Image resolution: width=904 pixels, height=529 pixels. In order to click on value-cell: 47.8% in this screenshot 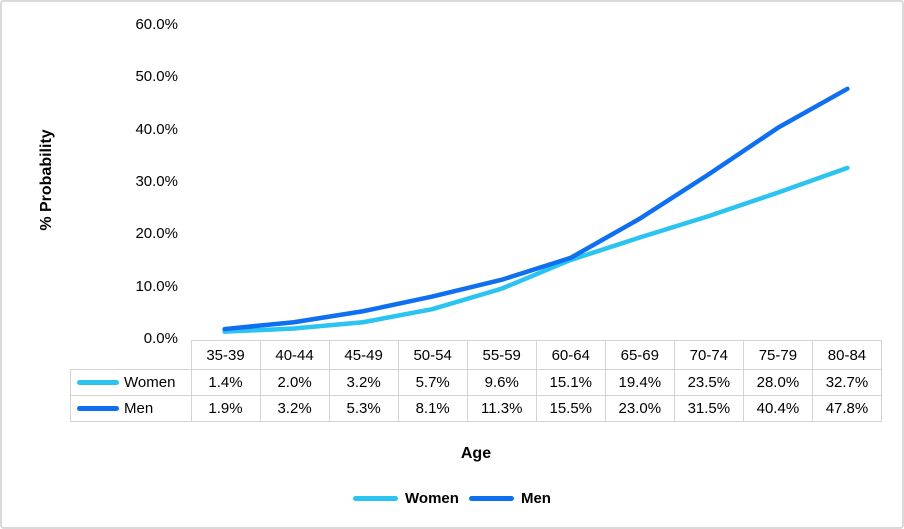, I will do `click(847, 408)`.